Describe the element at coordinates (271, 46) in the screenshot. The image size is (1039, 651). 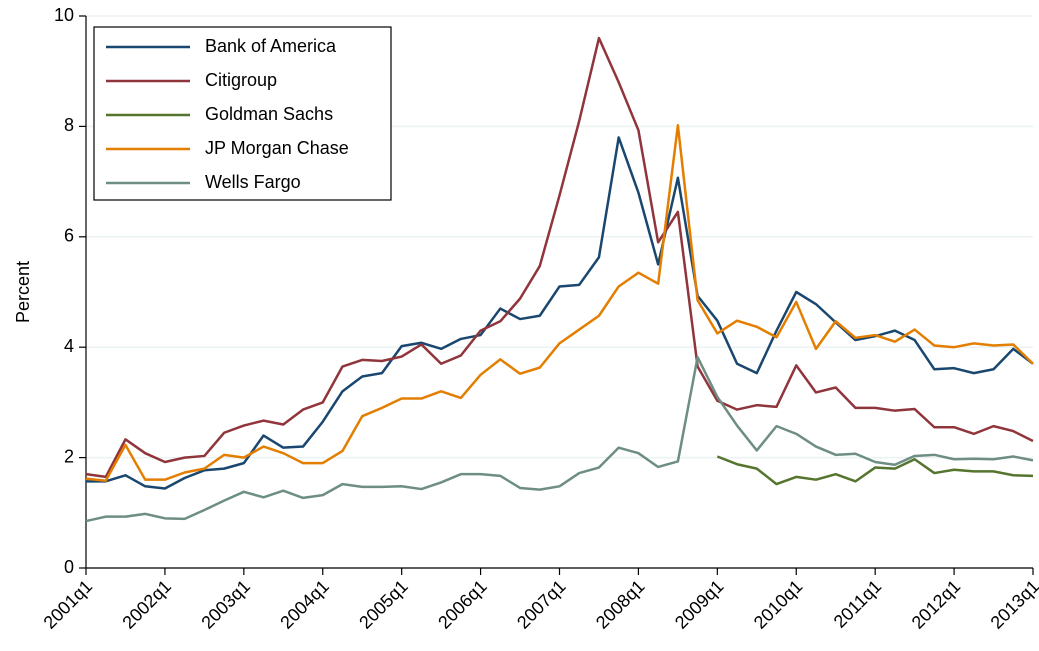
I see `legend-label: Bank of America` at that location.